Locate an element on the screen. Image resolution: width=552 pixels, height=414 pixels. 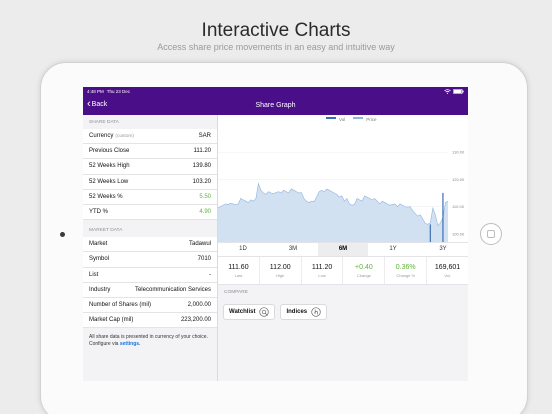
share-data-row: 52 Weeks Low 103.20 is located at coordinates (150, 182).